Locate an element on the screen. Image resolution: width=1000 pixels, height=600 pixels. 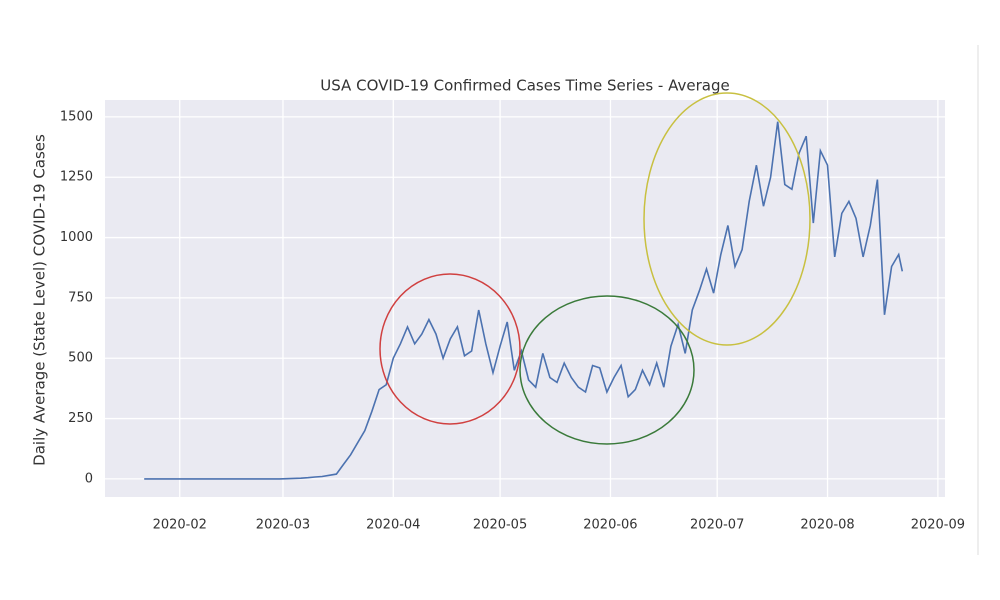
y-tick-label: 500 is located at coordinates (80, 358).